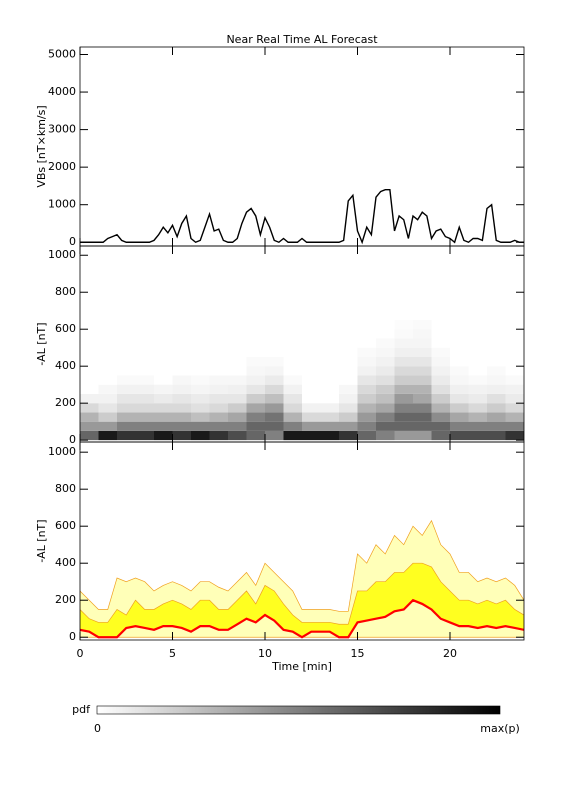  Describe the element at coordinates (62, 54) in the screenshot. I see `y-tick-label: 5000` at that location.